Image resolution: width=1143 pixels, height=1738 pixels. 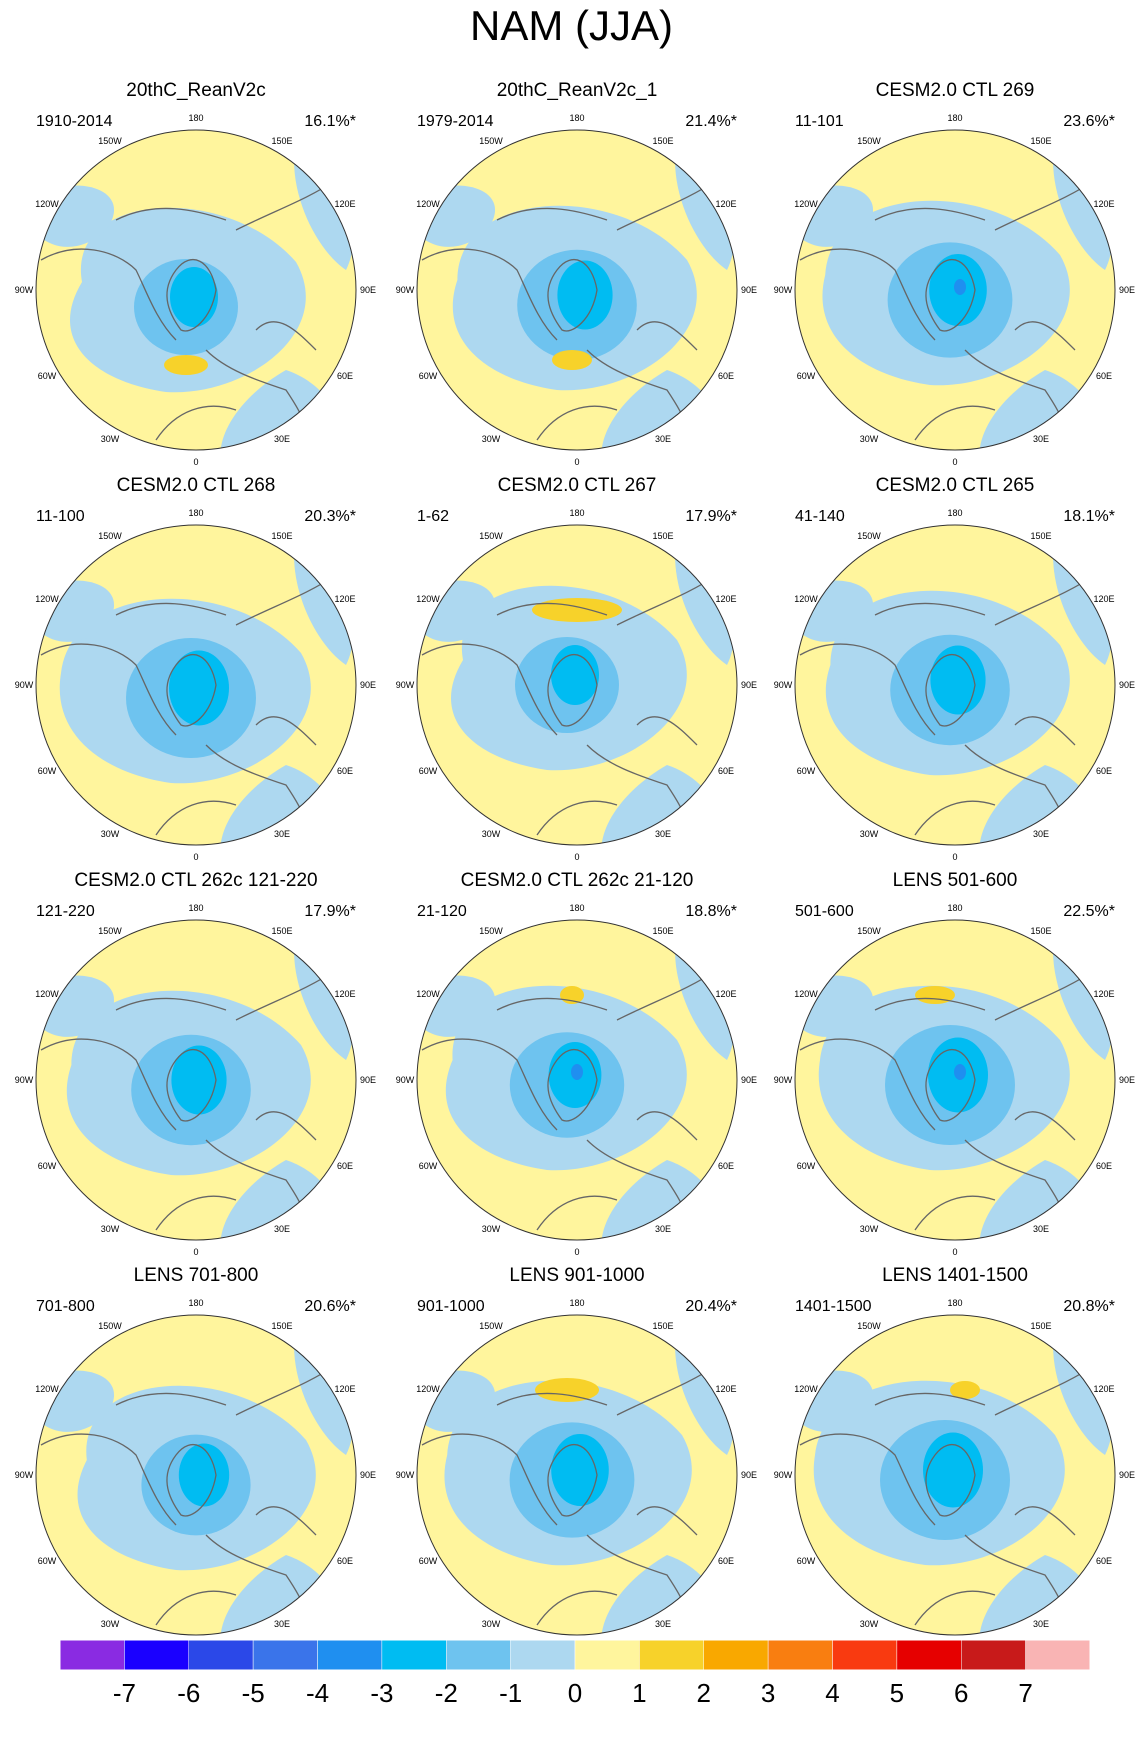 What do you see at coordinates (330, 1306) in the screenshot?
I see `panel-variance: 20.6%*` at bounding box center [330, 1306].